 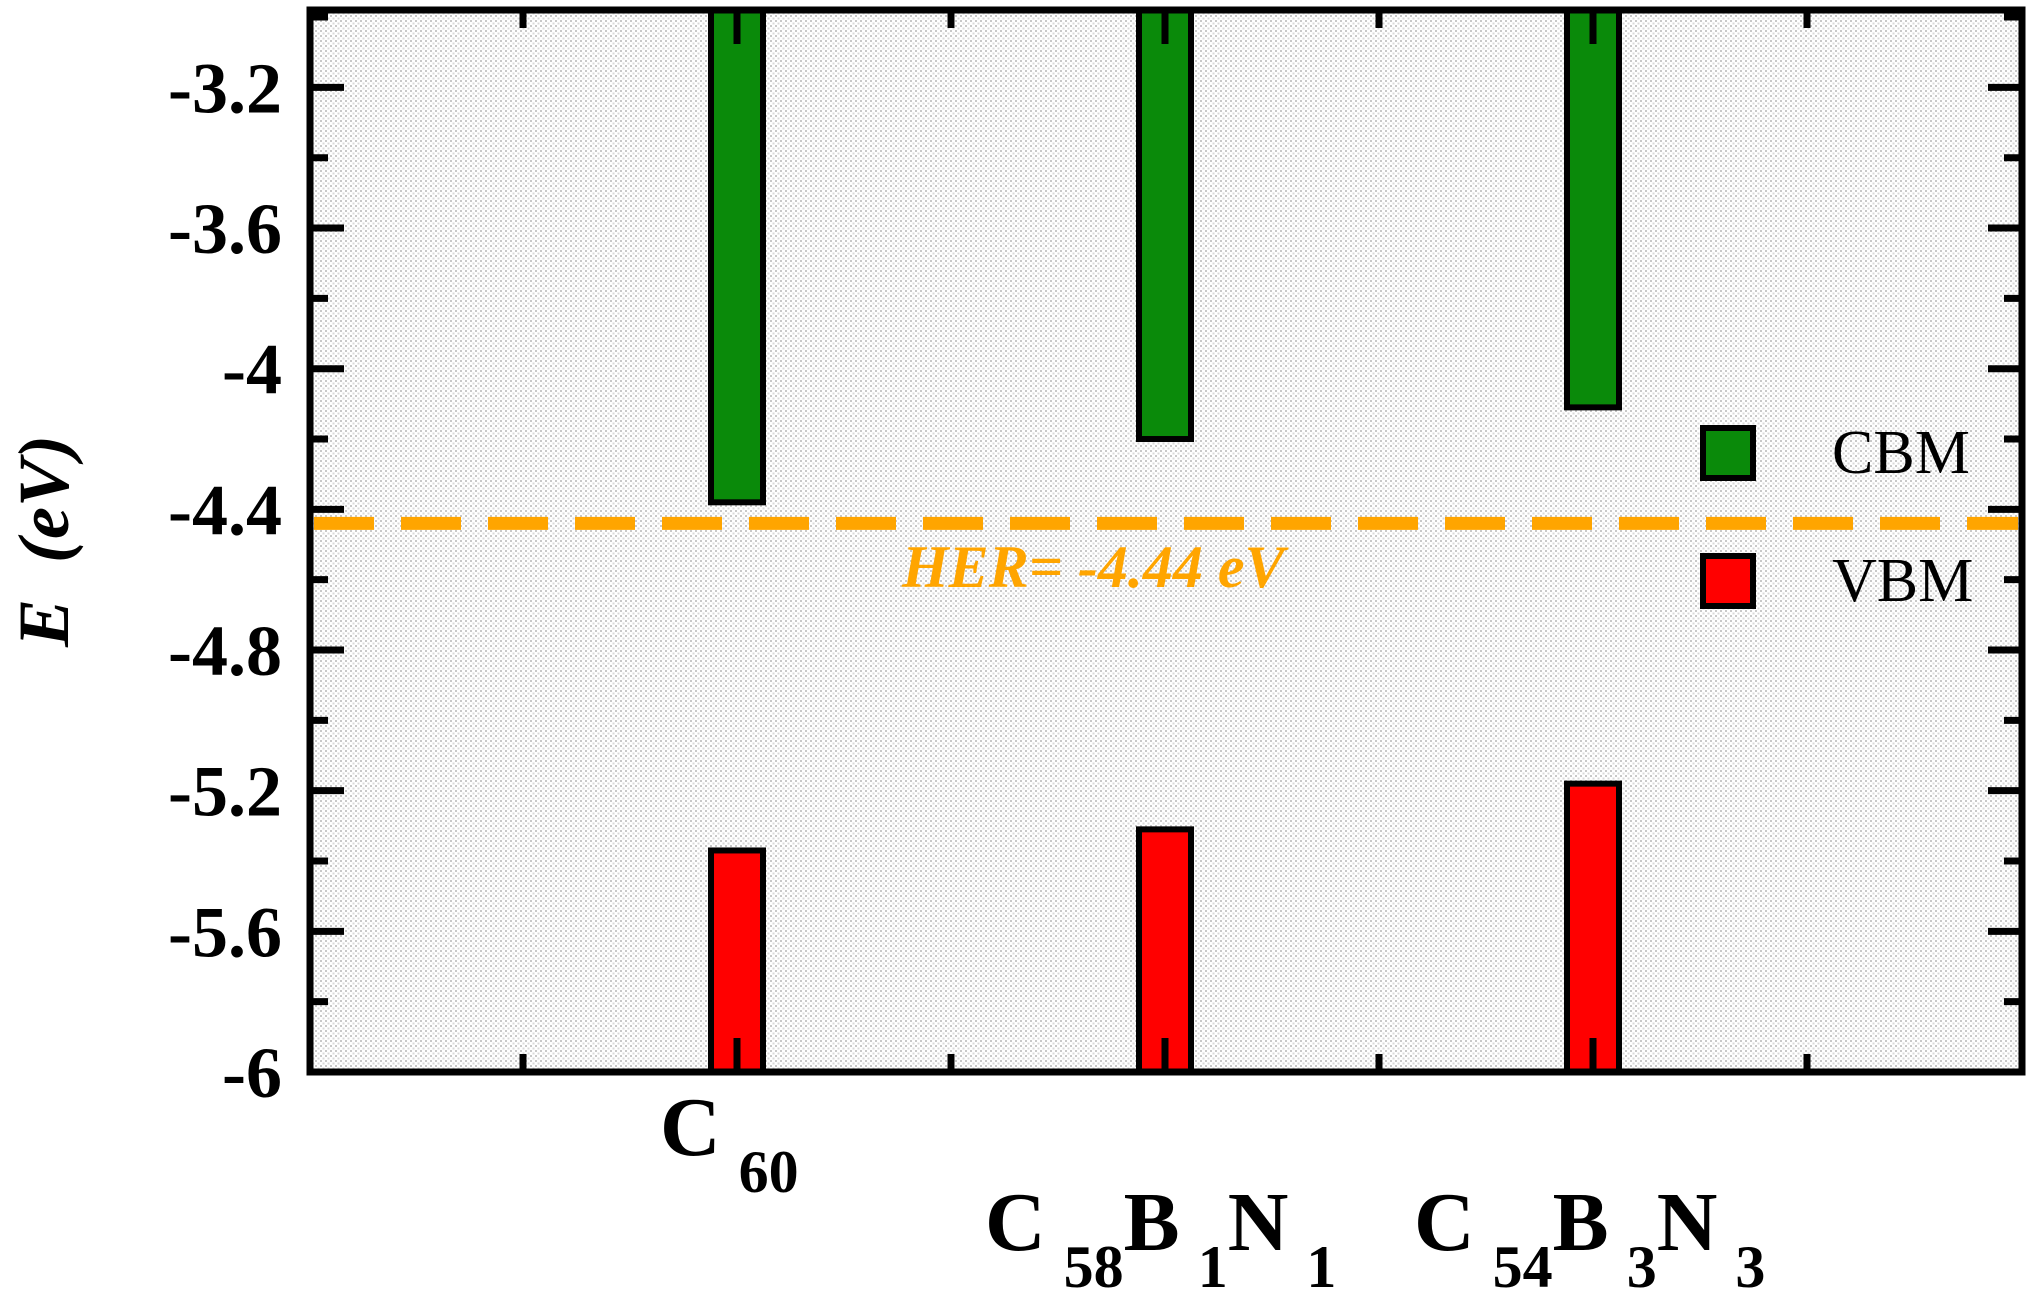 What do you see at coordinates (769, 1172) in the screenshot?
I see `category-subscript: 60` at bounding box center [769, 1172].